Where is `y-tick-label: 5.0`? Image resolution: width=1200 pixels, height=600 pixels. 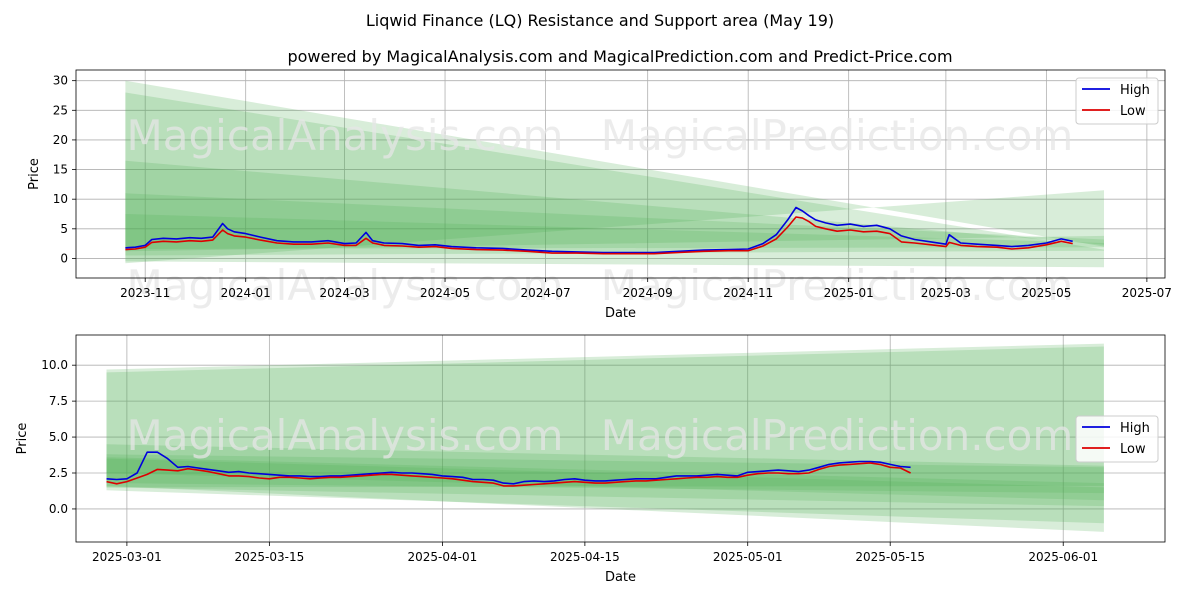
y-tick-label: 5.0 is located at coordinates (58, 437).